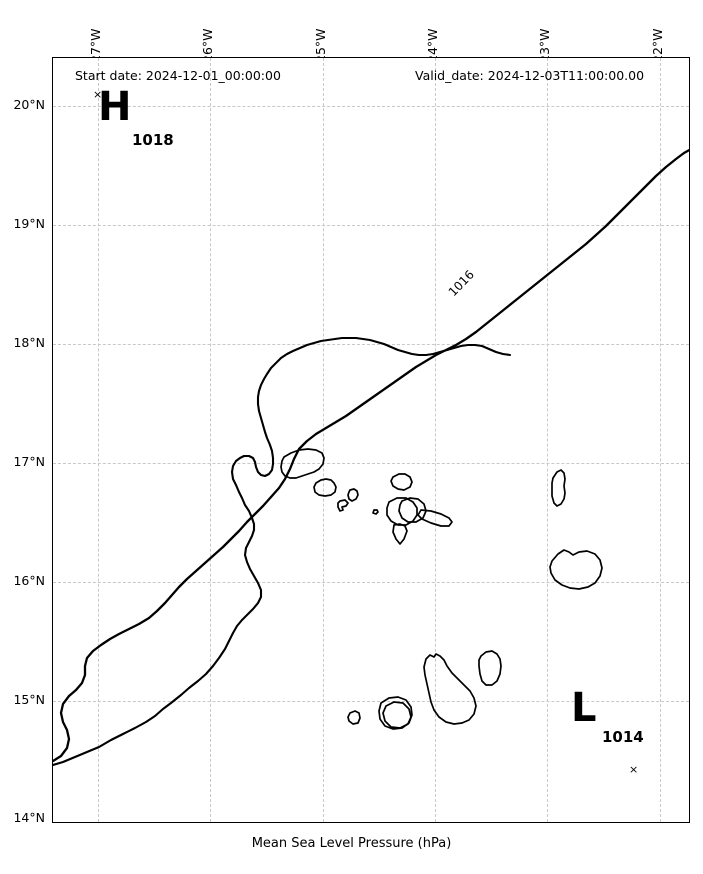 The width and height of the screenshot is (703, 874). Describe the element at coordinates (435, 440) in the screenshot. I see `gridline-vertical-24w` at that location.